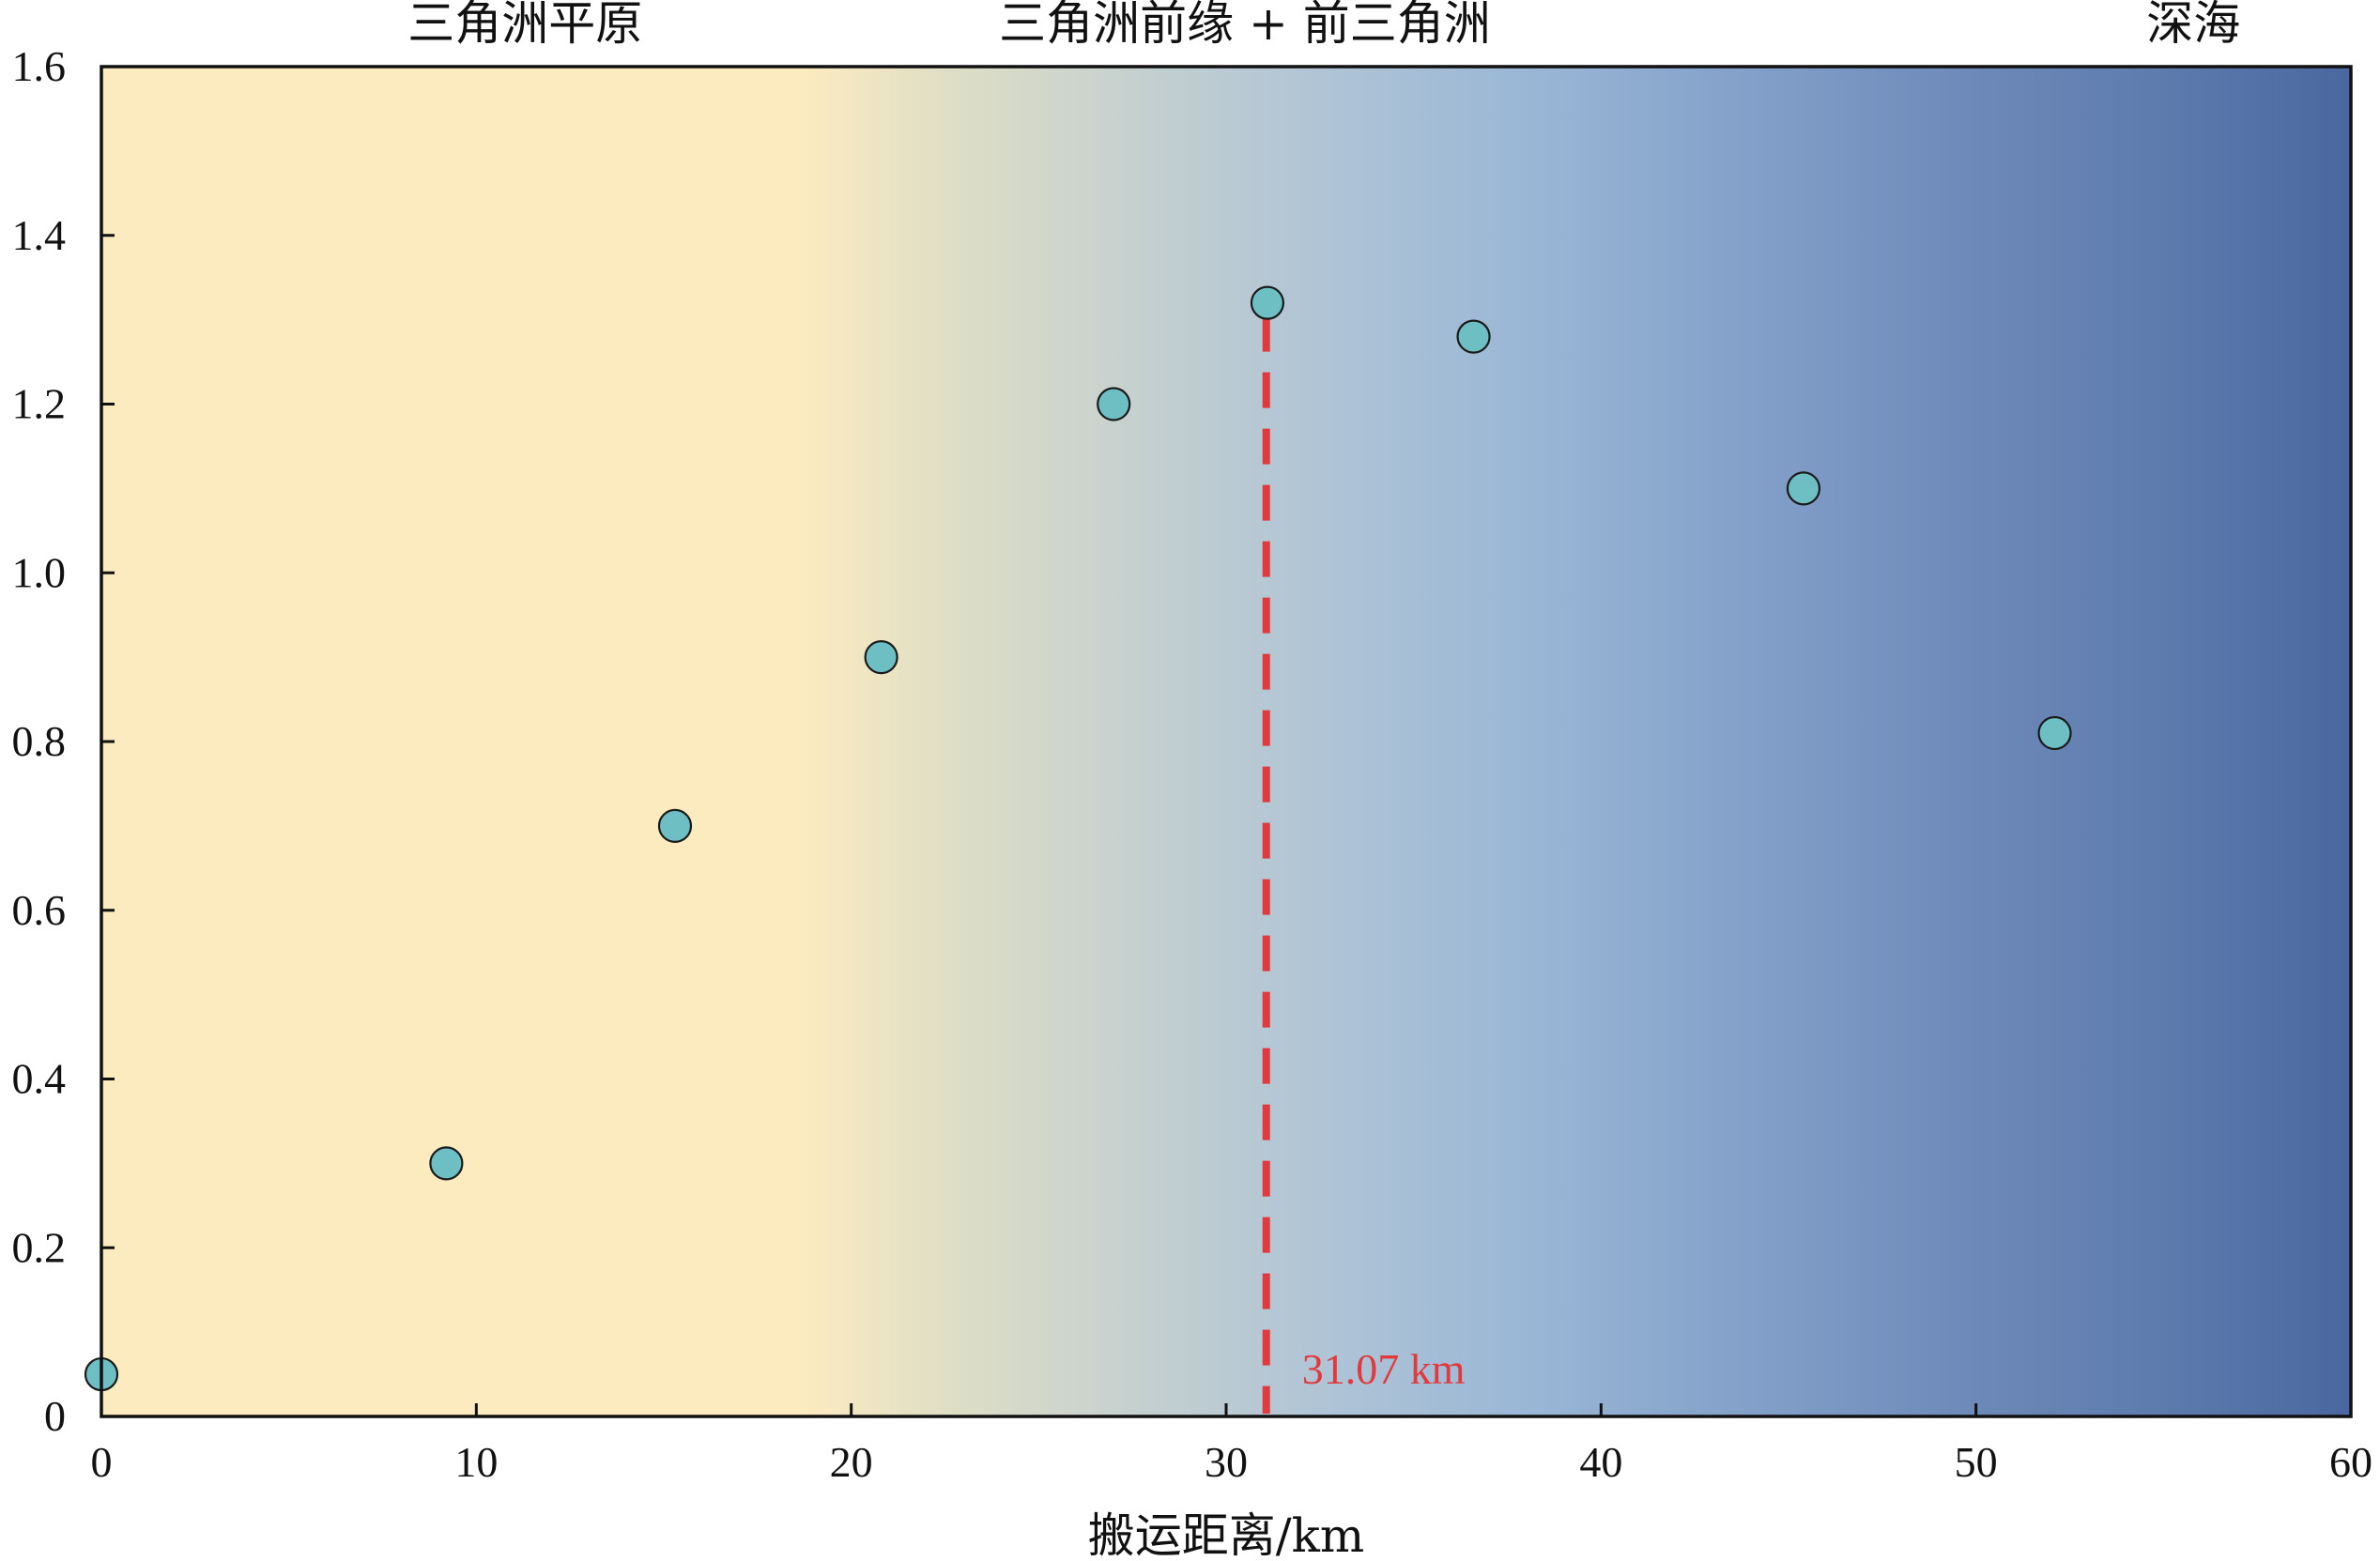  I want to click on y-tick-label: 1.4, so click(39, 235).